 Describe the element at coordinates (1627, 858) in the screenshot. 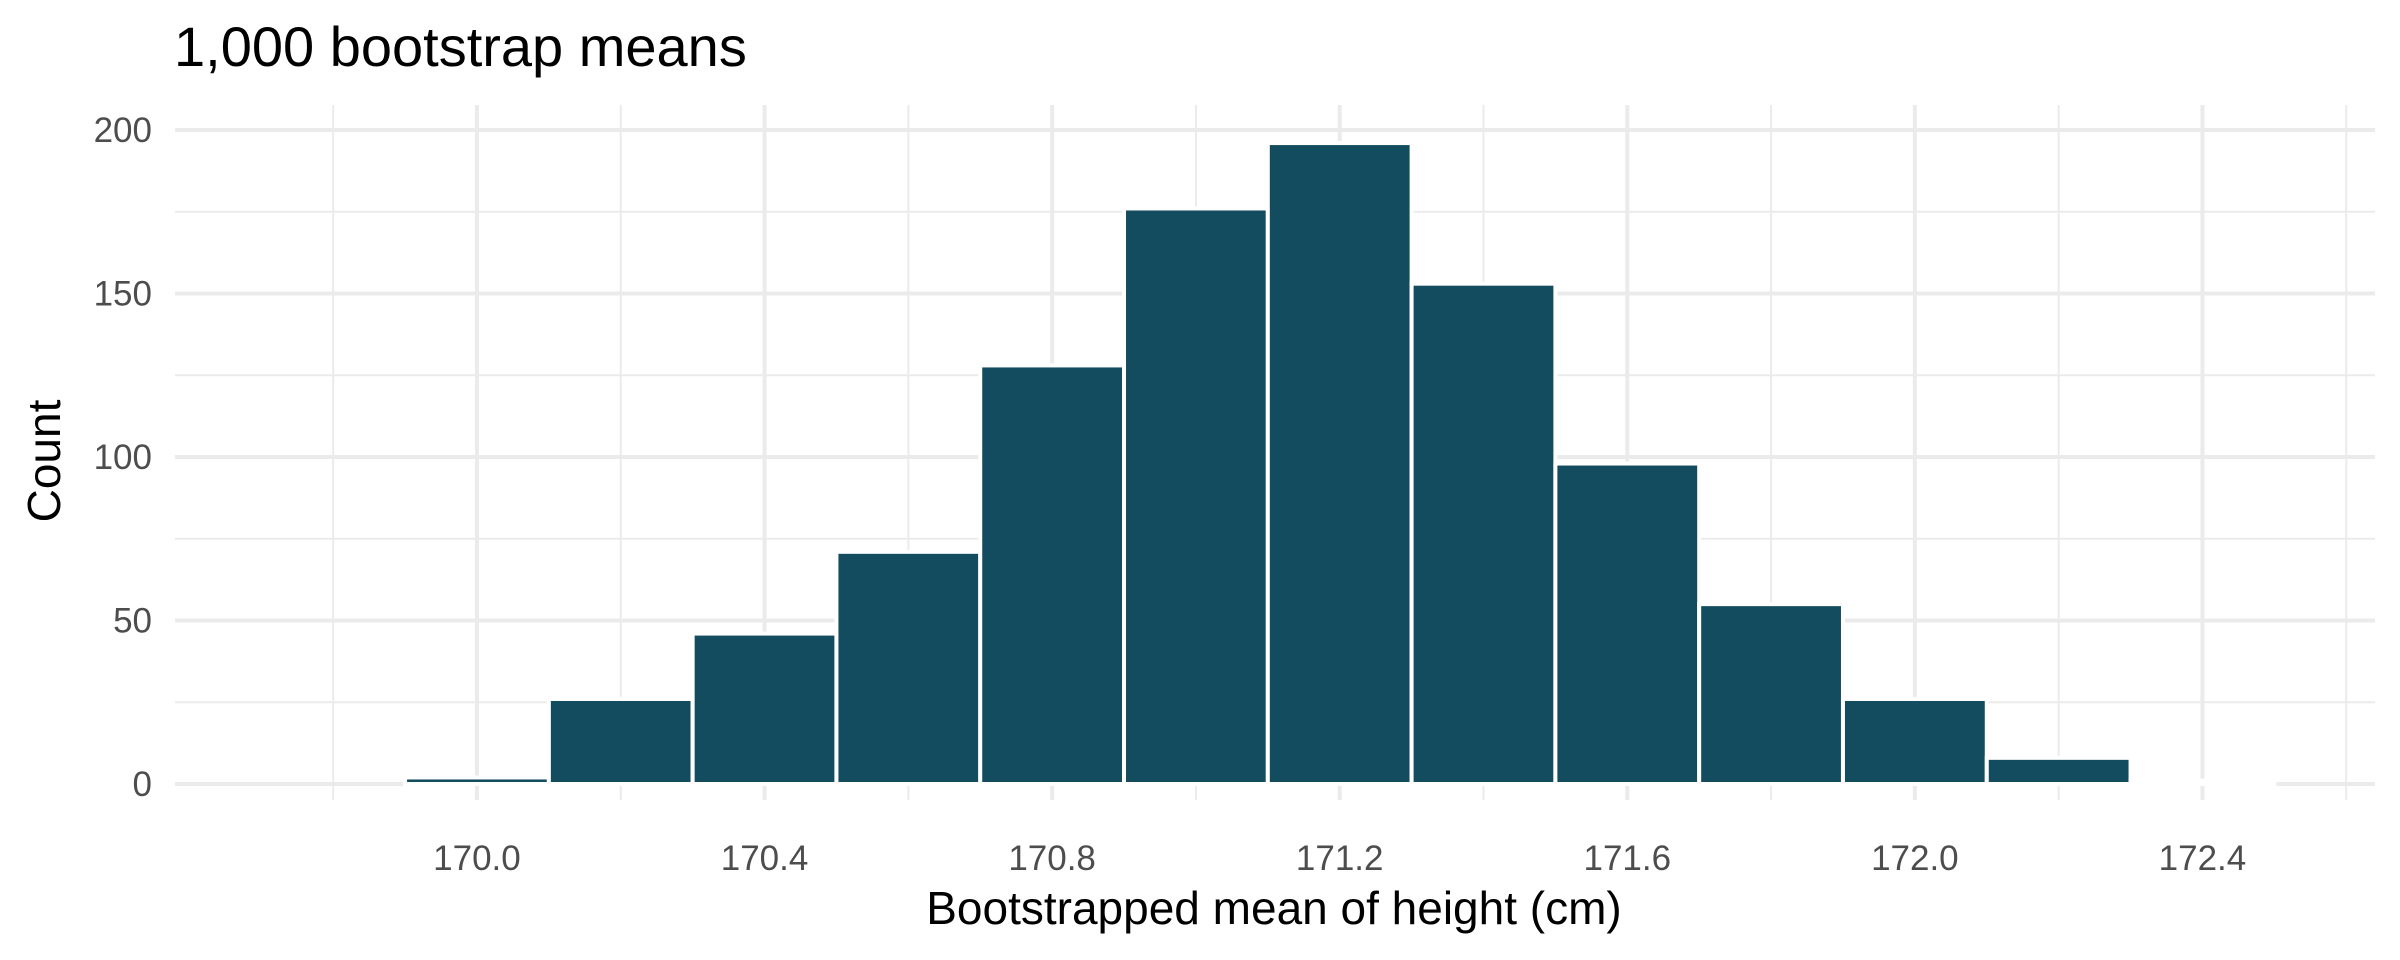

I see `x-tick-label: 171.6` at that location.